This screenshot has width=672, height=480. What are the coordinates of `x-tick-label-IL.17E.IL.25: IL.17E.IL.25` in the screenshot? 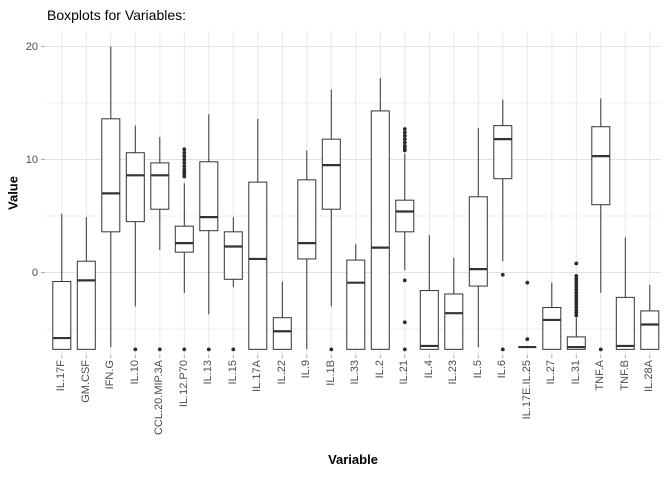 It's located at (526, 390).